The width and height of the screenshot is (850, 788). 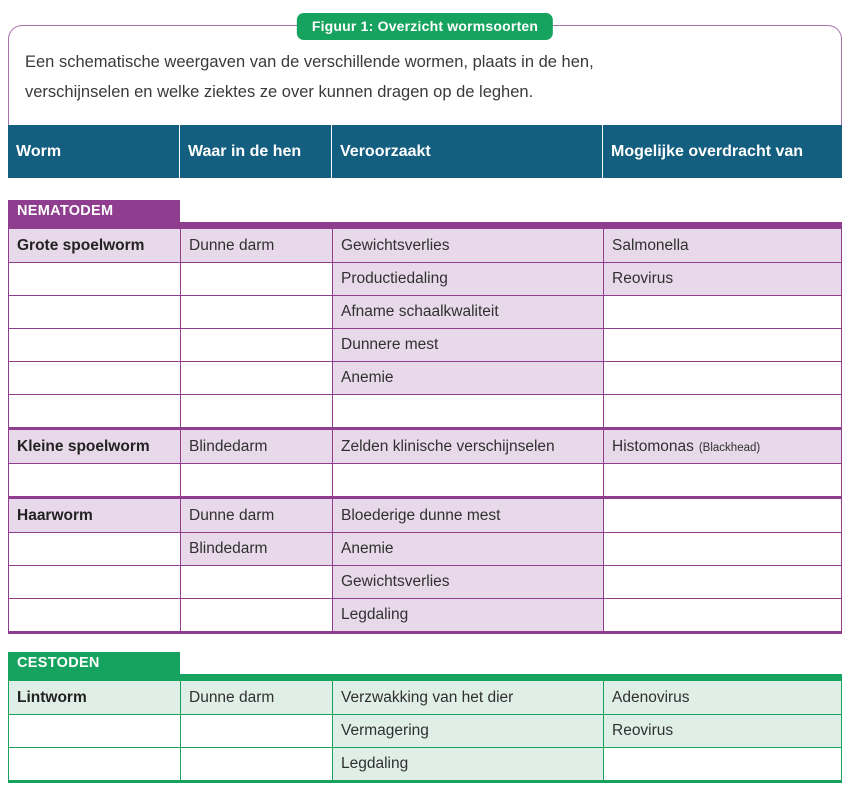 What do you see at coordinates (707, 151) in the screenshot?
I see `header-transmission: Mogelijke overdracht van` at bounding box center [707, 151].